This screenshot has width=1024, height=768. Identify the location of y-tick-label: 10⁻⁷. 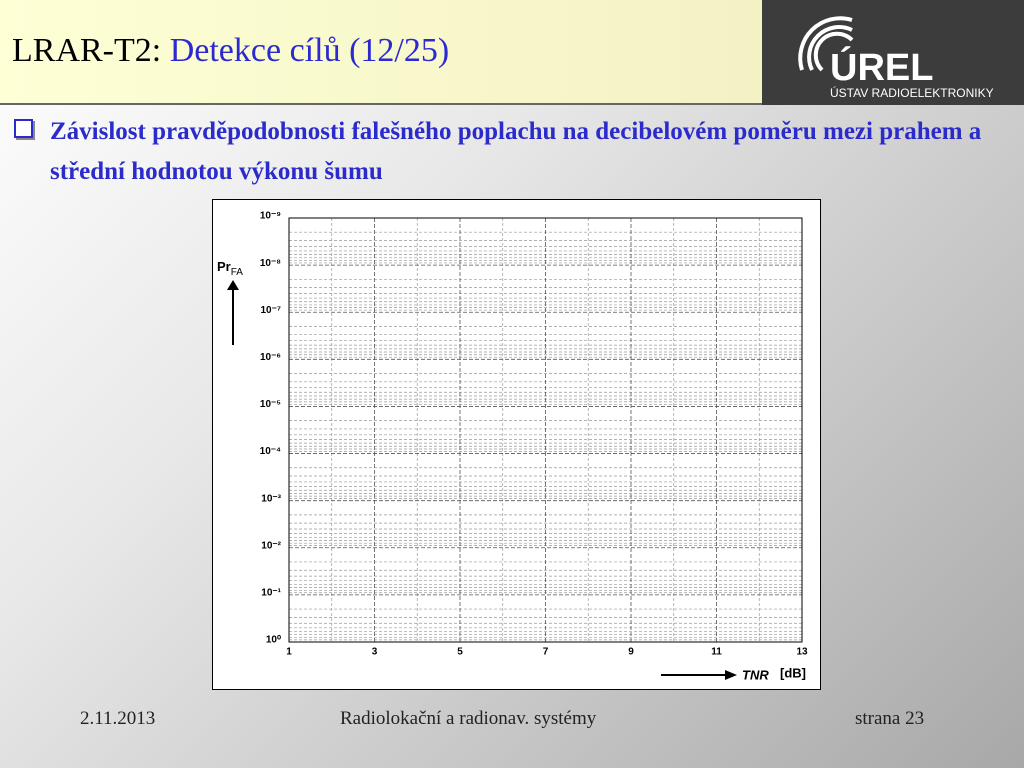
(270, 310).